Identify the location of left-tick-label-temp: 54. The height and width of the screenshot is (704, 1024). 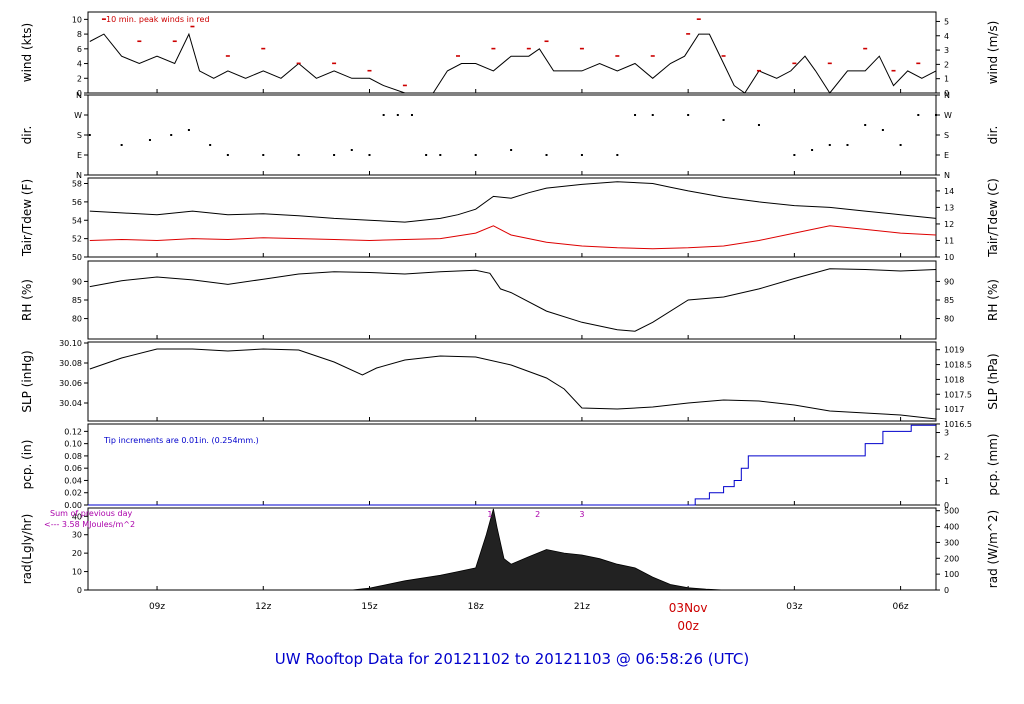
(77, 220).